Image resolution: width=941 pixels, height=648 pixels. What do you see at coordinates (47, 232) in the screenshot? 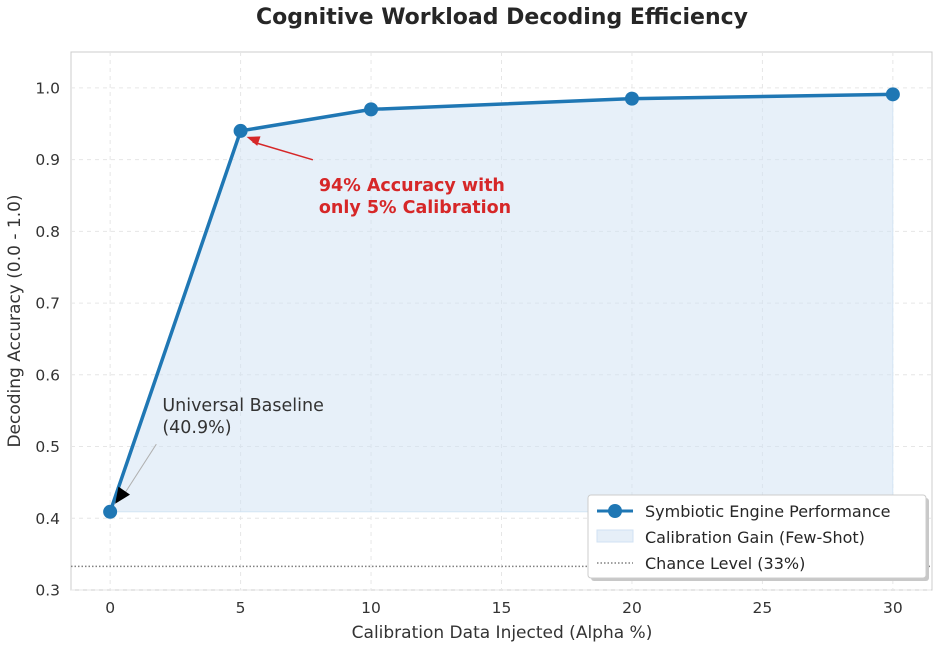
I see `y-tick-label: 0.8` at bounding box center [47, 232].